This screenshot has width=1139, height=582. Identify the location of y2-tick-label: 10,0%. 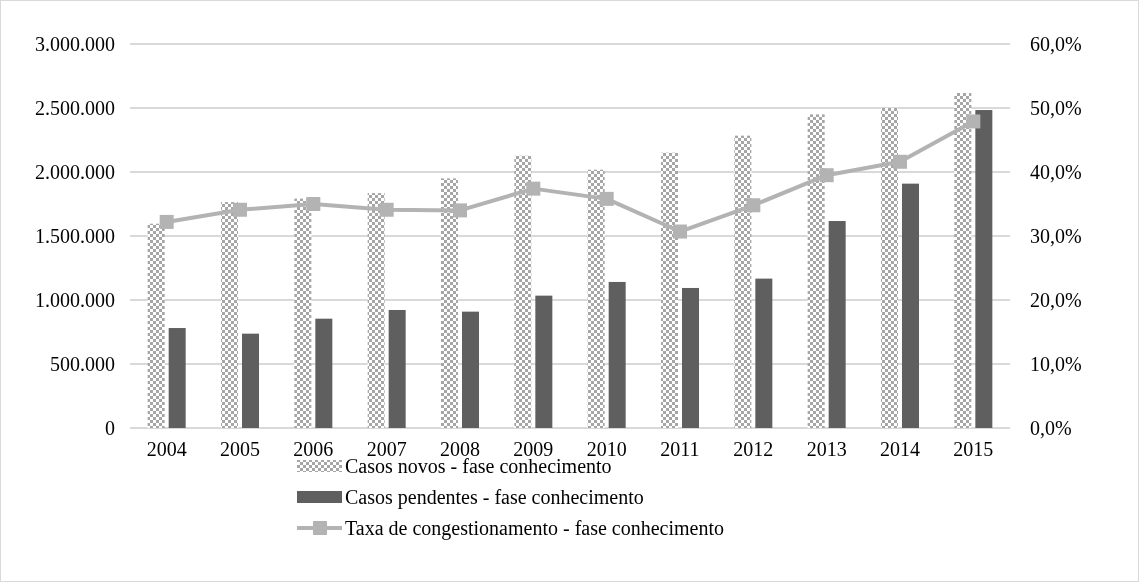
(1056, 364).